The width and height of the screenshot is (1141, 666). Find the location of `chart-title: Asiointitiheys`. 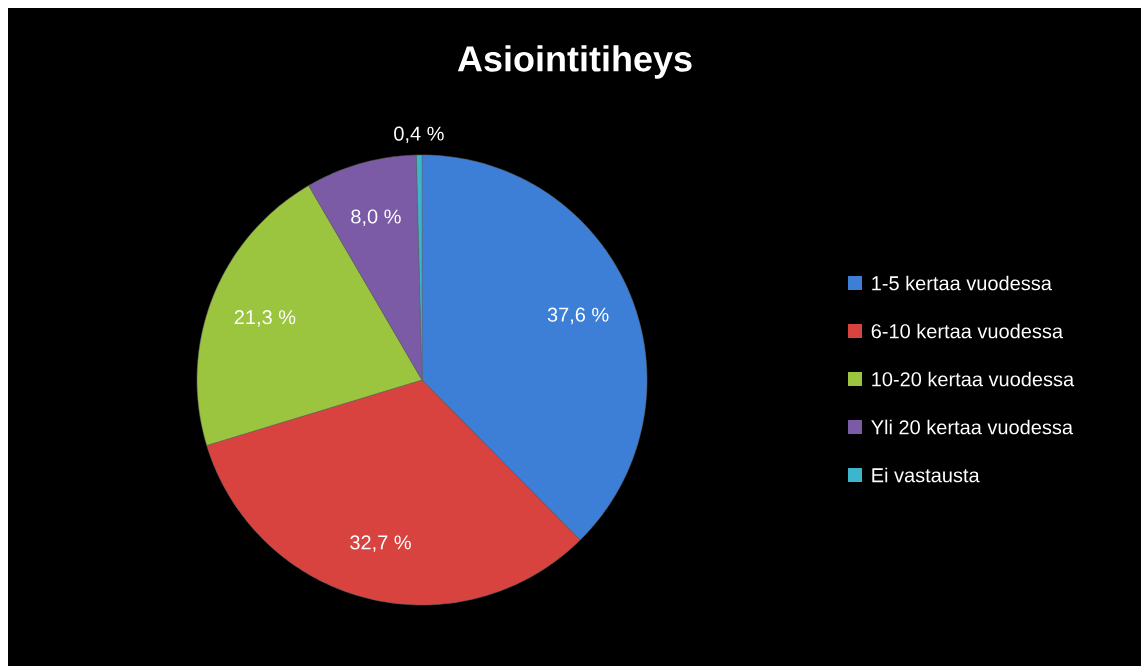

chart-title: Asiointitiheys is located at coordinates (574, 62).